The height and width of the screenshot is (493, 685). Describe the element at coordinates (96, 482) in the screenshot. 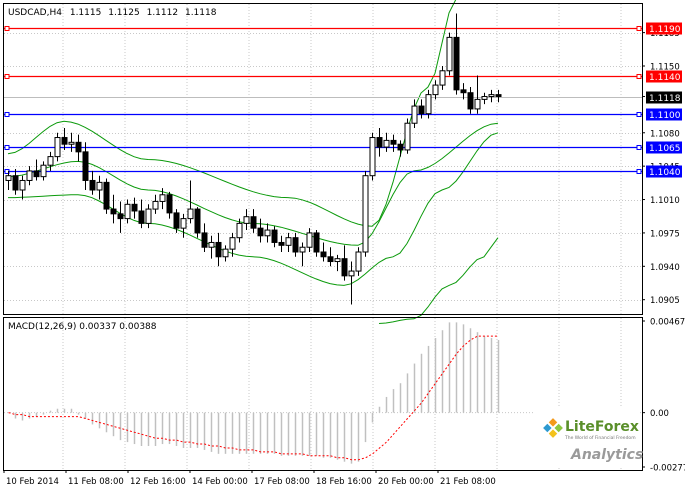

I see `time-tick-label: 11 Feb 08:00` at that location.